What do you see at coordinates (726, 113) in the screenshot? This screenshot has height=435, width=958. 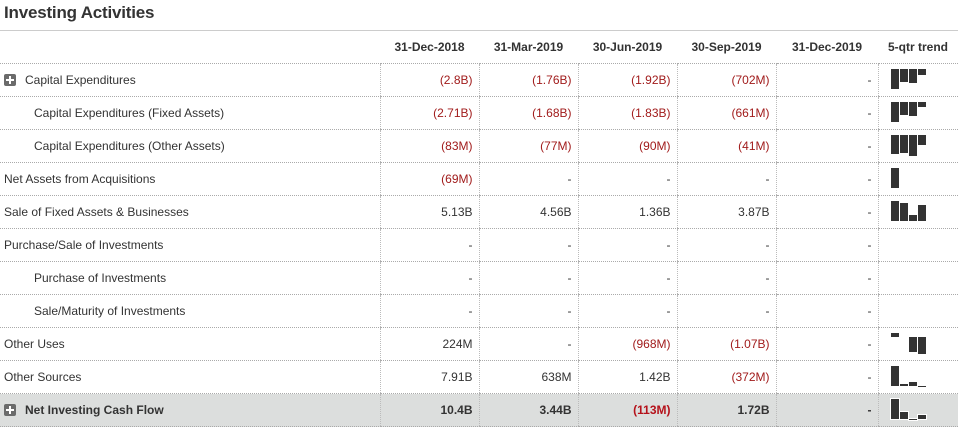 I see `value-cell: (661M)` at bounding box center [726, 113].